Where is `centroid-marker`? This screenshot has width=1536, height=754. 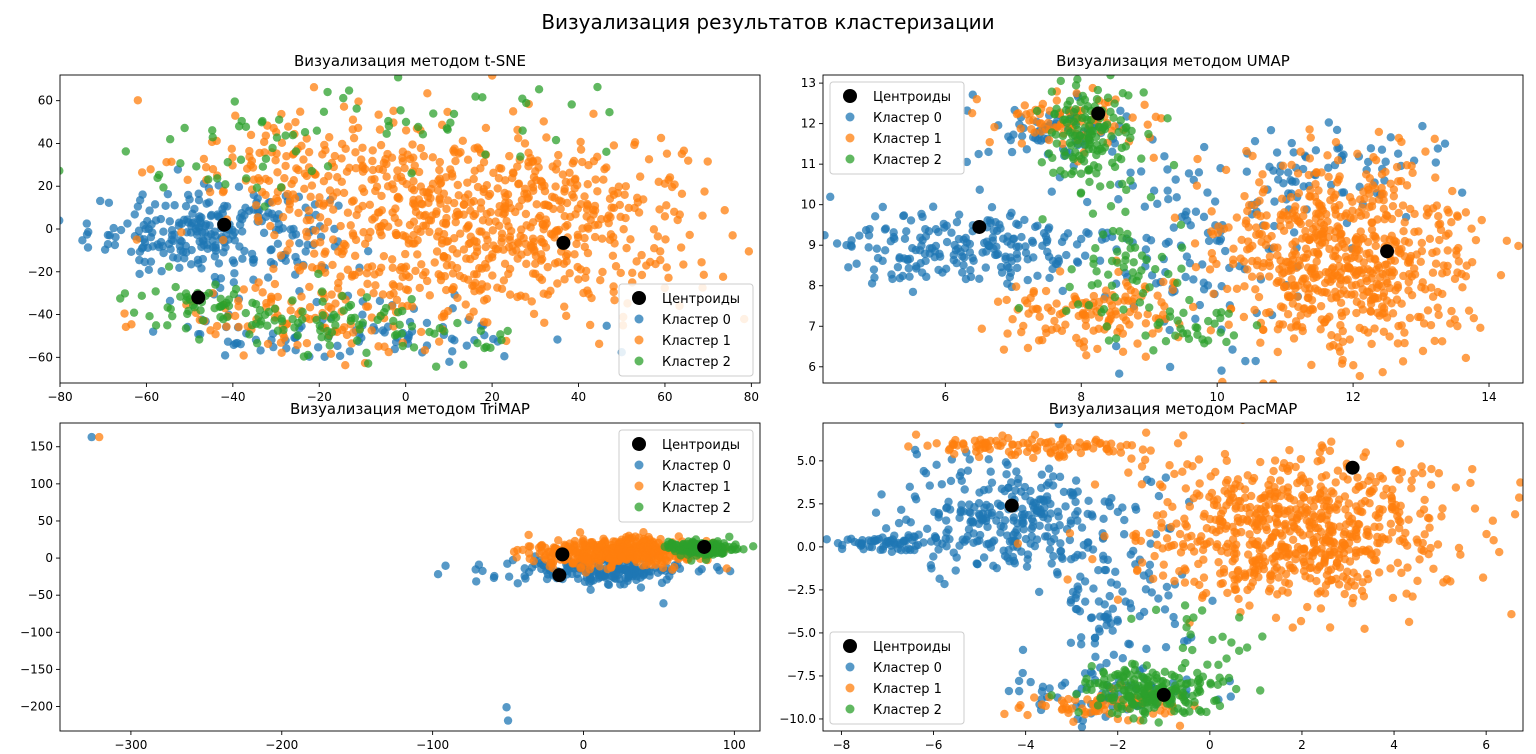
centroid-marker is located at coordinates (224, 224).